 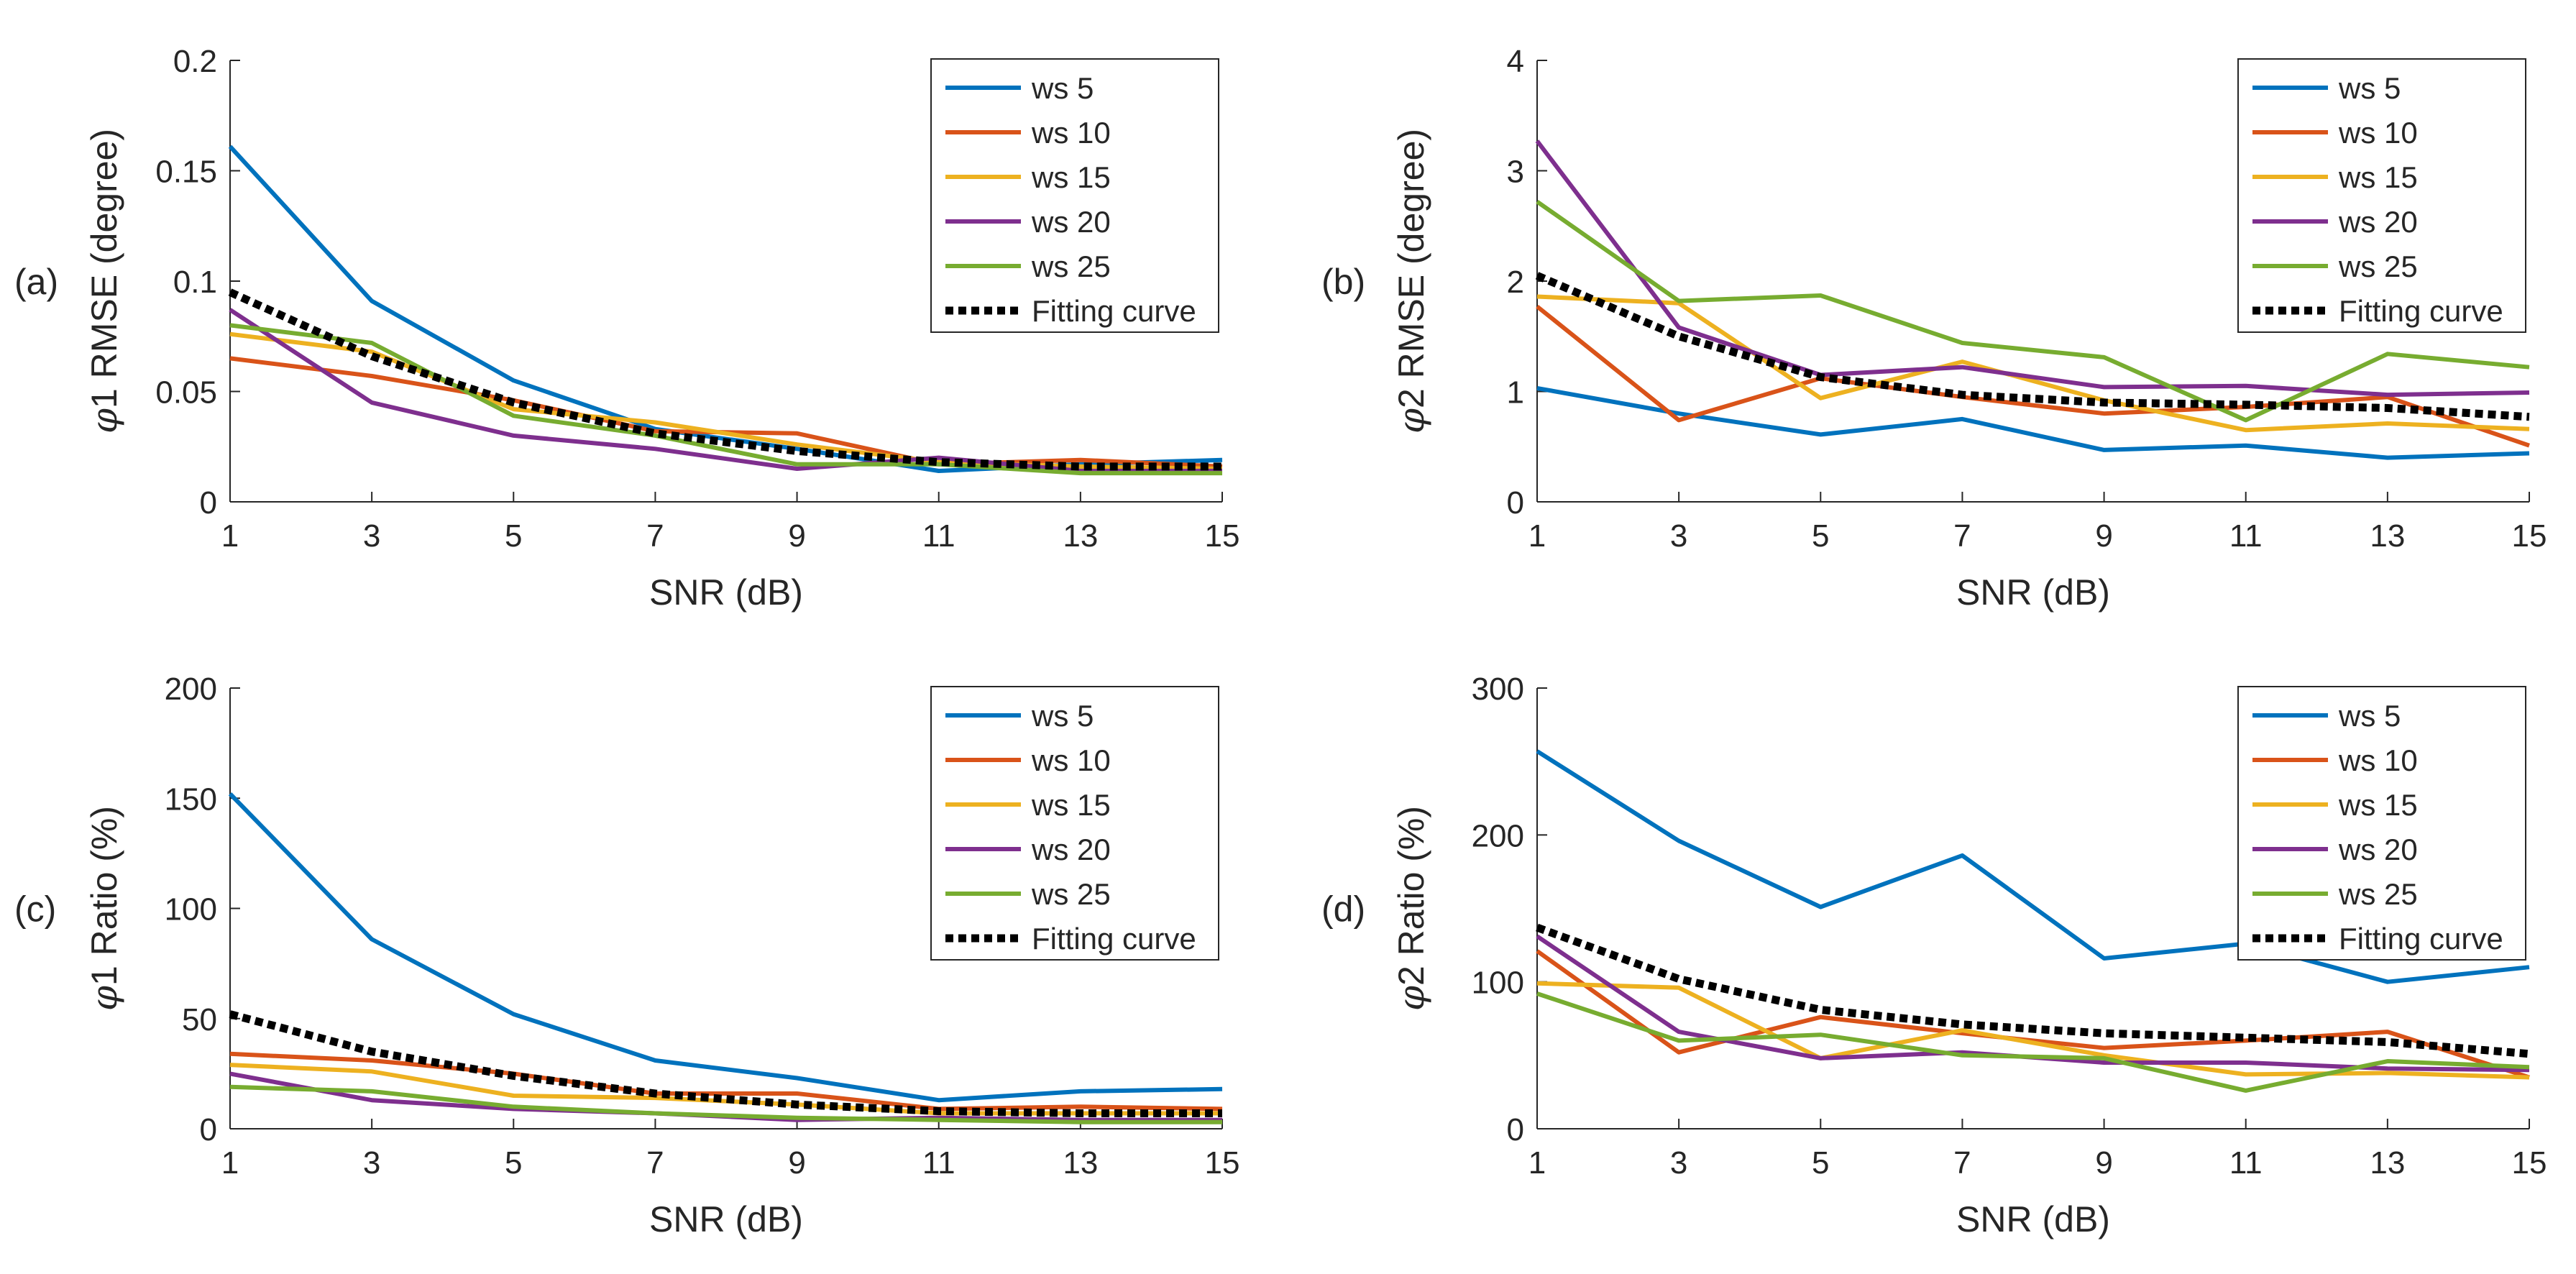 What do you see at coordinates (1411, 908) in the screenshot?
I see `y-axis-label: φ2 Ratio (%)` at bounding box center [1411, 908].